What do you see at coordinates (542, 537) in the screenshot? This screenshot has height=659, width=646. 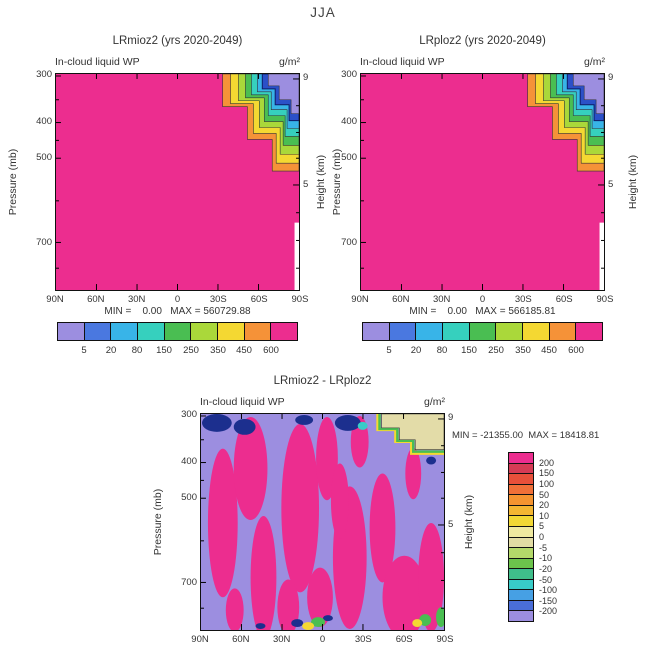 I see `colorbar-tick-label: 0` at bounding box center [542, 537].